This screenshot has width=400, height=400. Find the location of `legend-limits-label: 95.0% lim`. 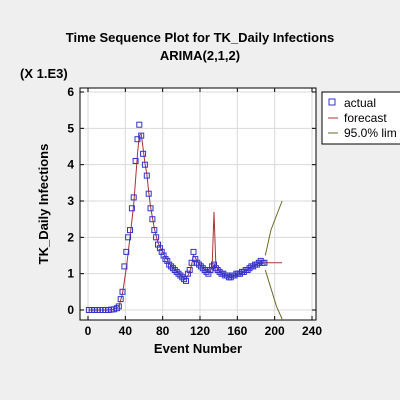

legend-limits-label: 95.0% lim is located at coordinates (370, 133).